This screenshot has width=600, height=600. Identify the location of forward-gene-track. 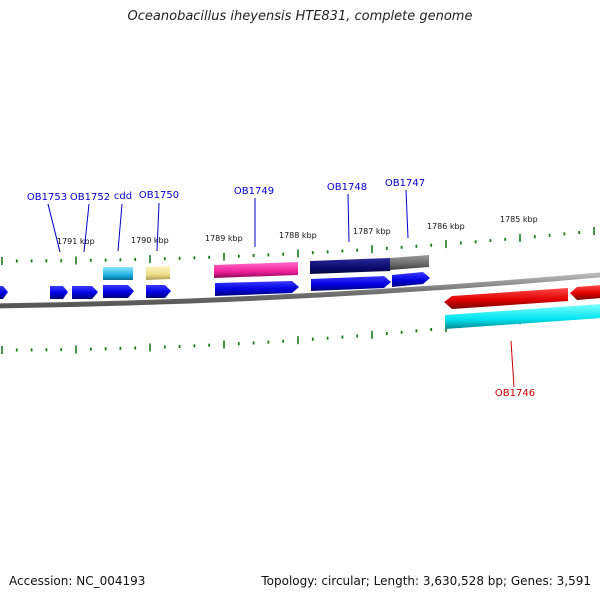
(215, 285).